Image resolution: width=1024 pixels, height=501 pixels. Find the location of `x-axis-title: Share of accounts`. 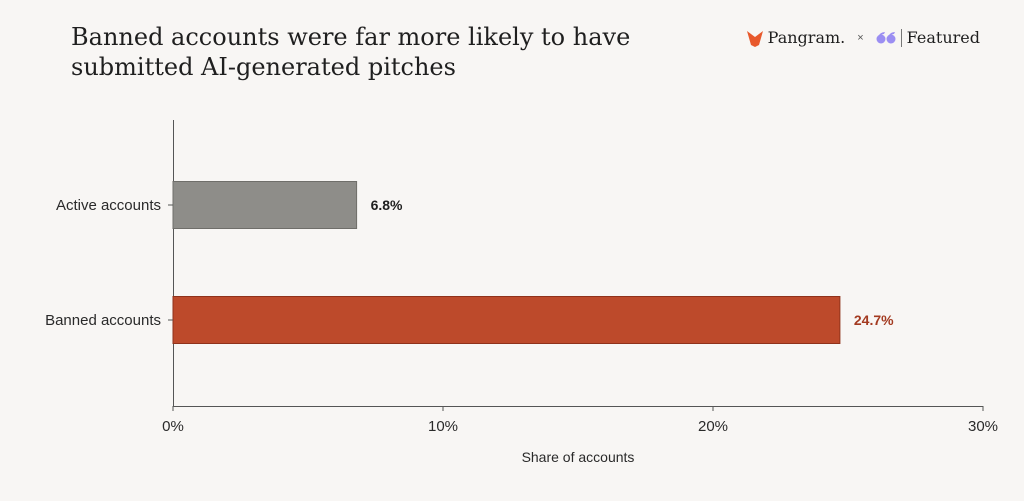

x-axis-title: Share of accounts is located at coordinates (578, 457).